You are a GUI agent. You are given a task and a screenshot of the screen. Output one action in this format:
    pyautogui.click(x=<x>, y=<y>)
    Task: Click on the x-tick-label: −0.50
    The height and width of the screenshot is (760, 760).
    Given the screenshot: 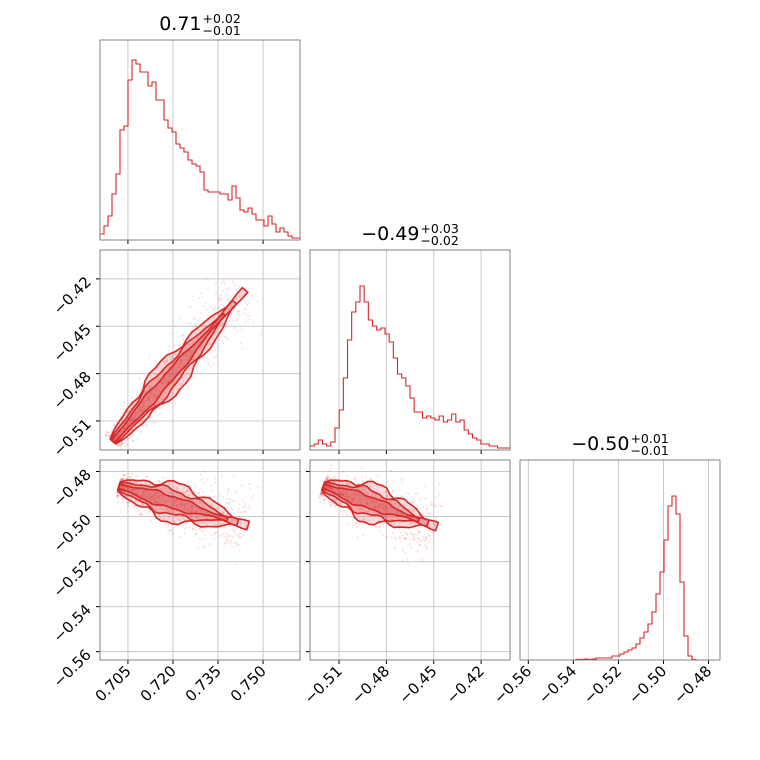 What is the action you would take?
    pyautogui.click(x=647, y=684)
    